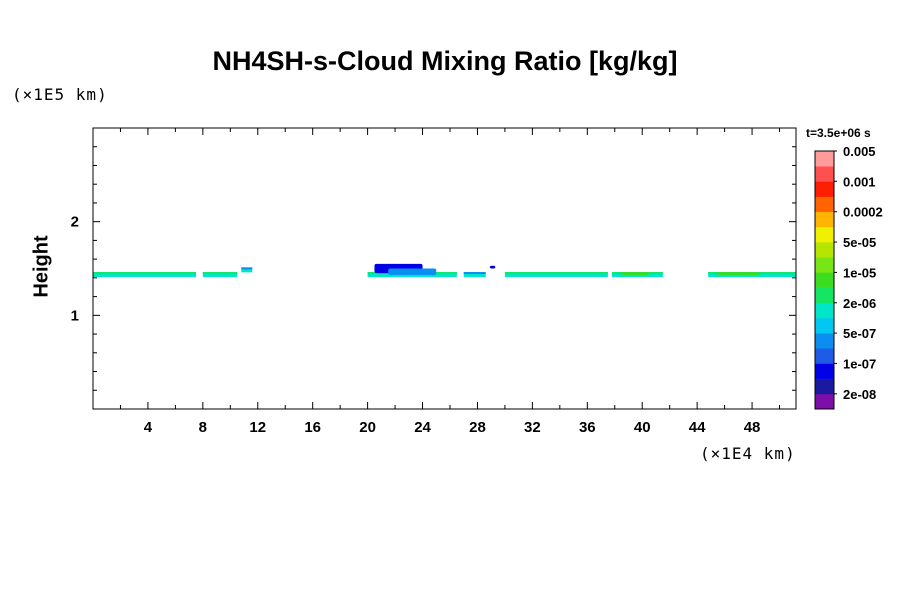 The image size is (900, 600). I want to click on x-tick-label: 32, so click(532, 427).